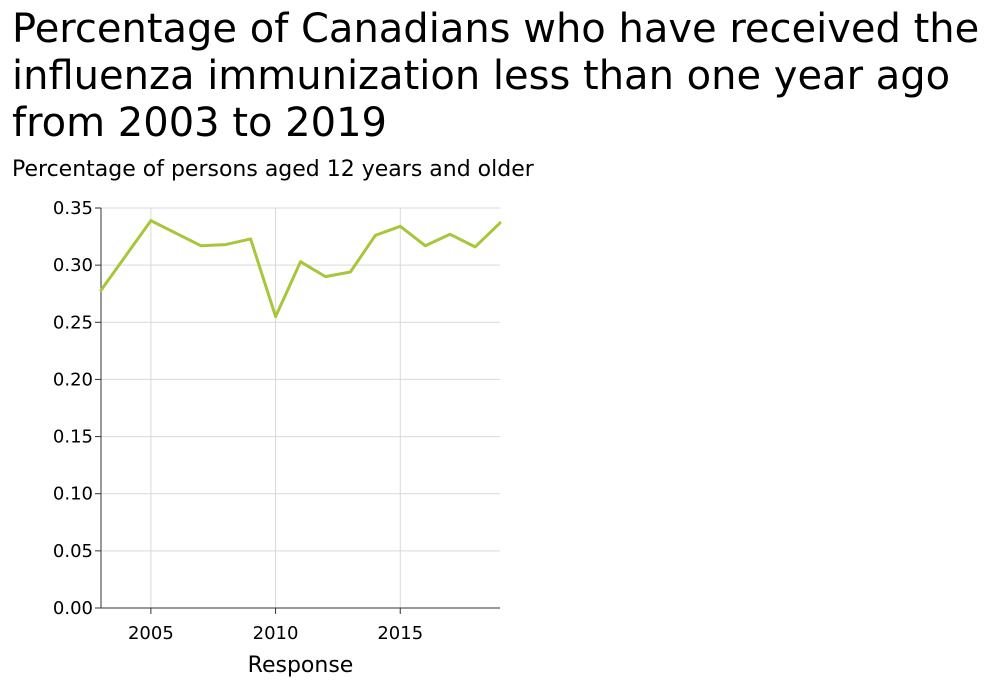  What do you see at coordinates (73, 437) in the screenshot?
I see `y-tick-label: 0.15` at bounding box center [73, 437].